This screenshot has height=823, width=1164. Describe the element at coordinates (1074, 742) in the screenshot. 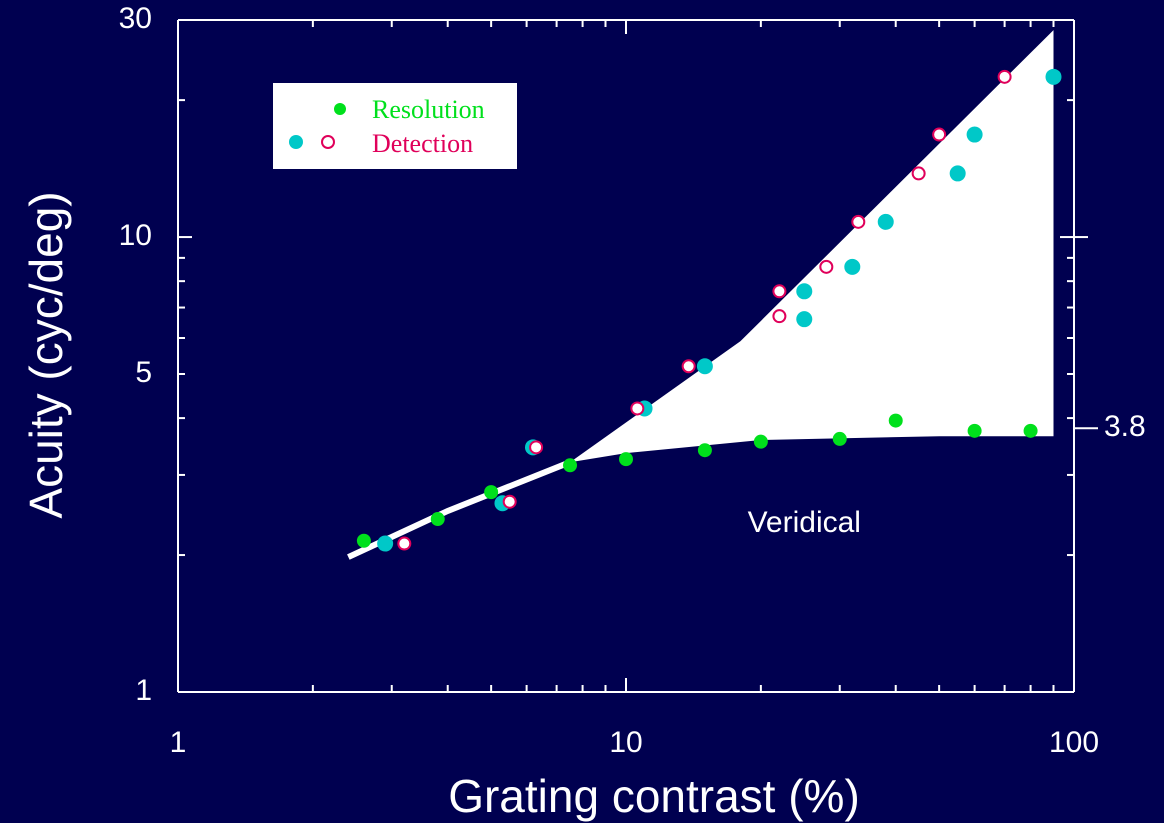

I see `x-tick-label: 100` at that location.